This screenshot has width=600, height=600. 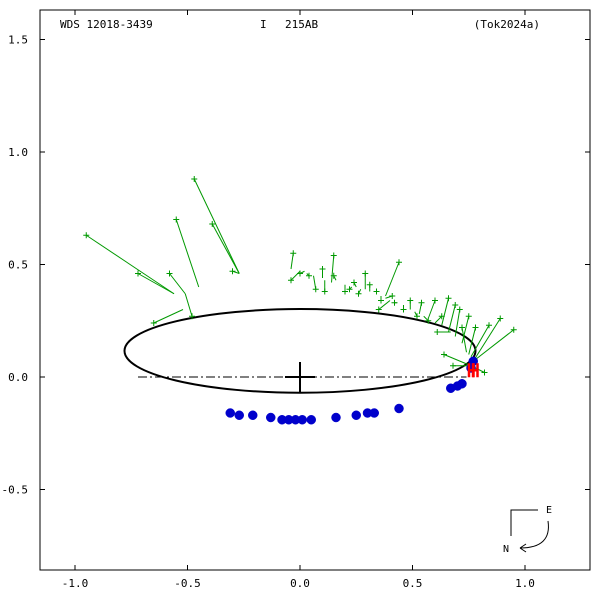 What do you see at coordinates (523, 548) in the screenshot?
I see `compass-arrow-head` at bounding box center [523, 548].